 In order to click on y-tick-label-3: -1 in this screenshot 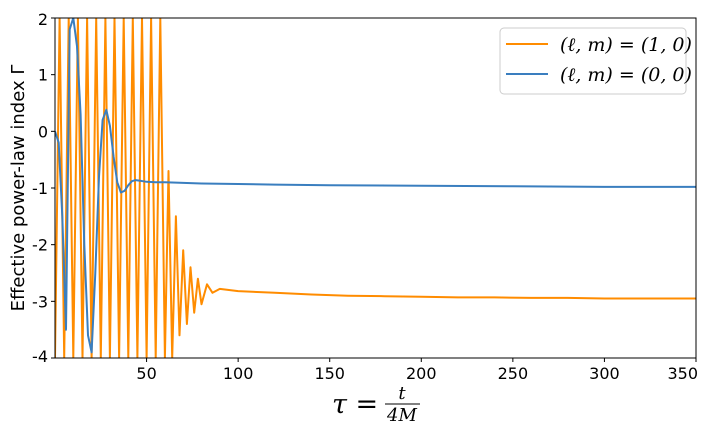, I will do `click(40, 188)`.